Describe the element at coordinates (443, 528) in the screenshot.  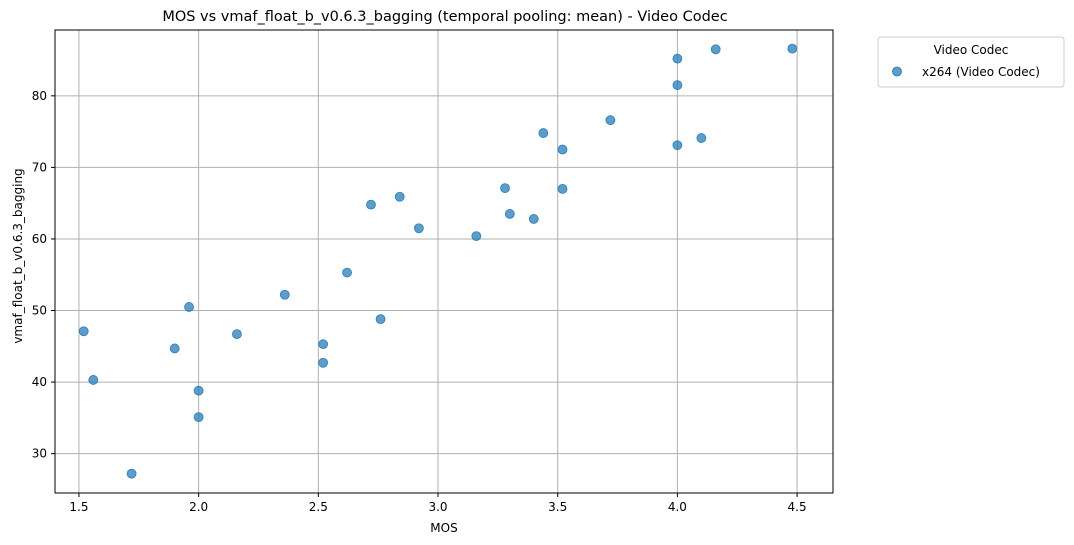
I see `x-axis-label: MOS` at that location.